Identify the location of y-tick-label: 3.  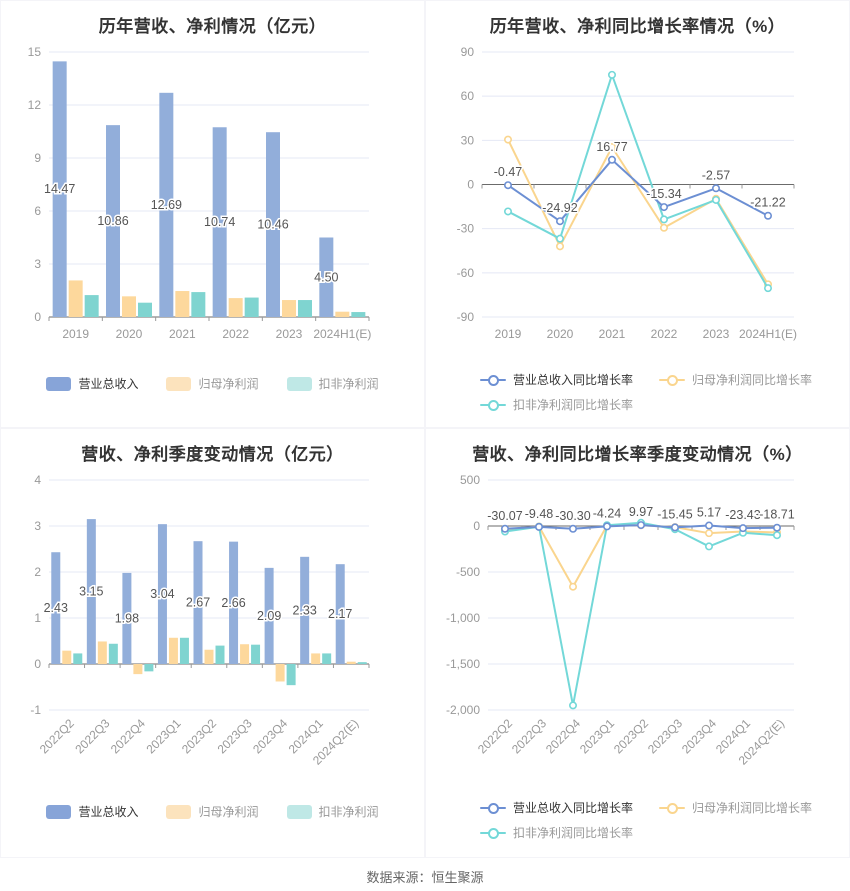
(37, 264).